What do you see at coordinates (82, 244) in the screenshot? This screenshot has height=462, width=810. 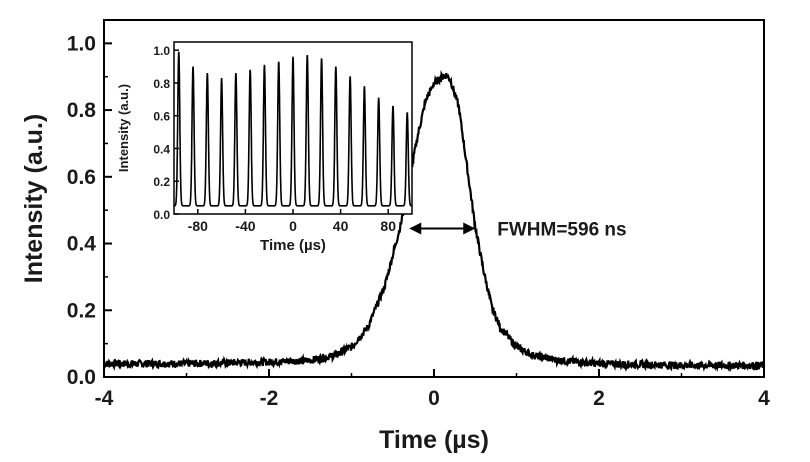 I see `main-y-tick-label: 0.4` at bounding box center [82, 244].